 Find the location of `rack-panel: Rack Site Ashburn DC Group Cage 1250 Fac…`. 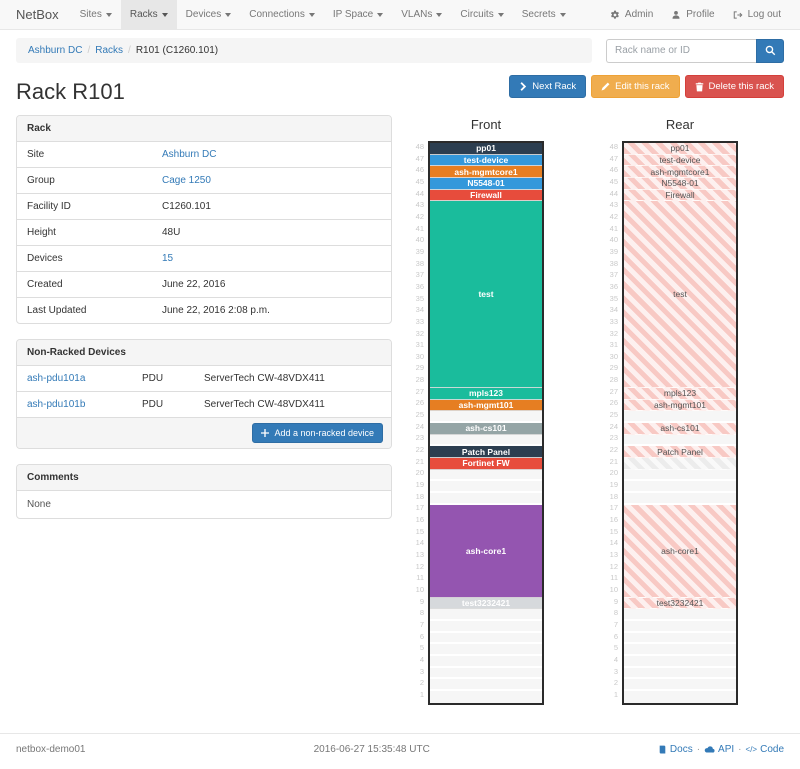

rack-panel: Rack Site Ashburn DC Group Cage 1250 Fac… is located at coordinates (204, 219).